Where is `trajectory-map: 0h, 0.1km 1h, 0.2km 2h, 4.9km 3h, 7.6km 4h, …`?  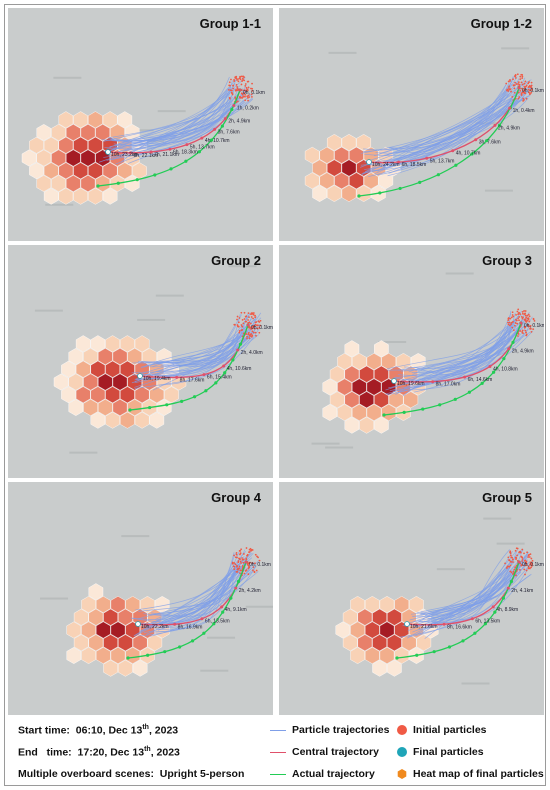
trajectory-map: 0h, 0.1km 1h, 0.2km 2h, 4.9km 3h, 7.6km 4h, … is located at coordinates (143, 140).